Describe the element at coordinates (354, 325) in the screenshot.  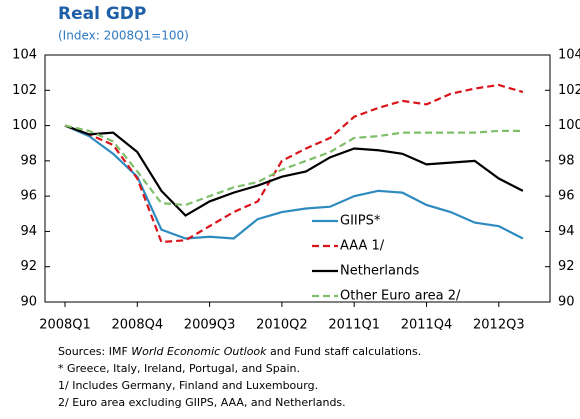
I see `x-tick-label: 2011Q1` at that location.